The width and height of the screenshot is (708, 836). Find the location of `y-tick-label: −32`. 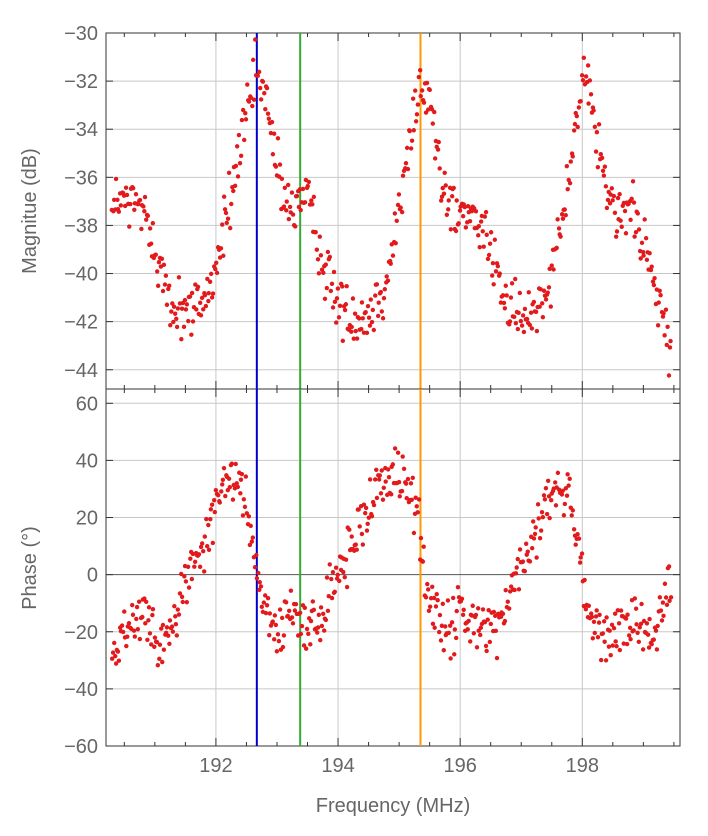

y-tick-label: −32 is located at coordinates (81, 82).